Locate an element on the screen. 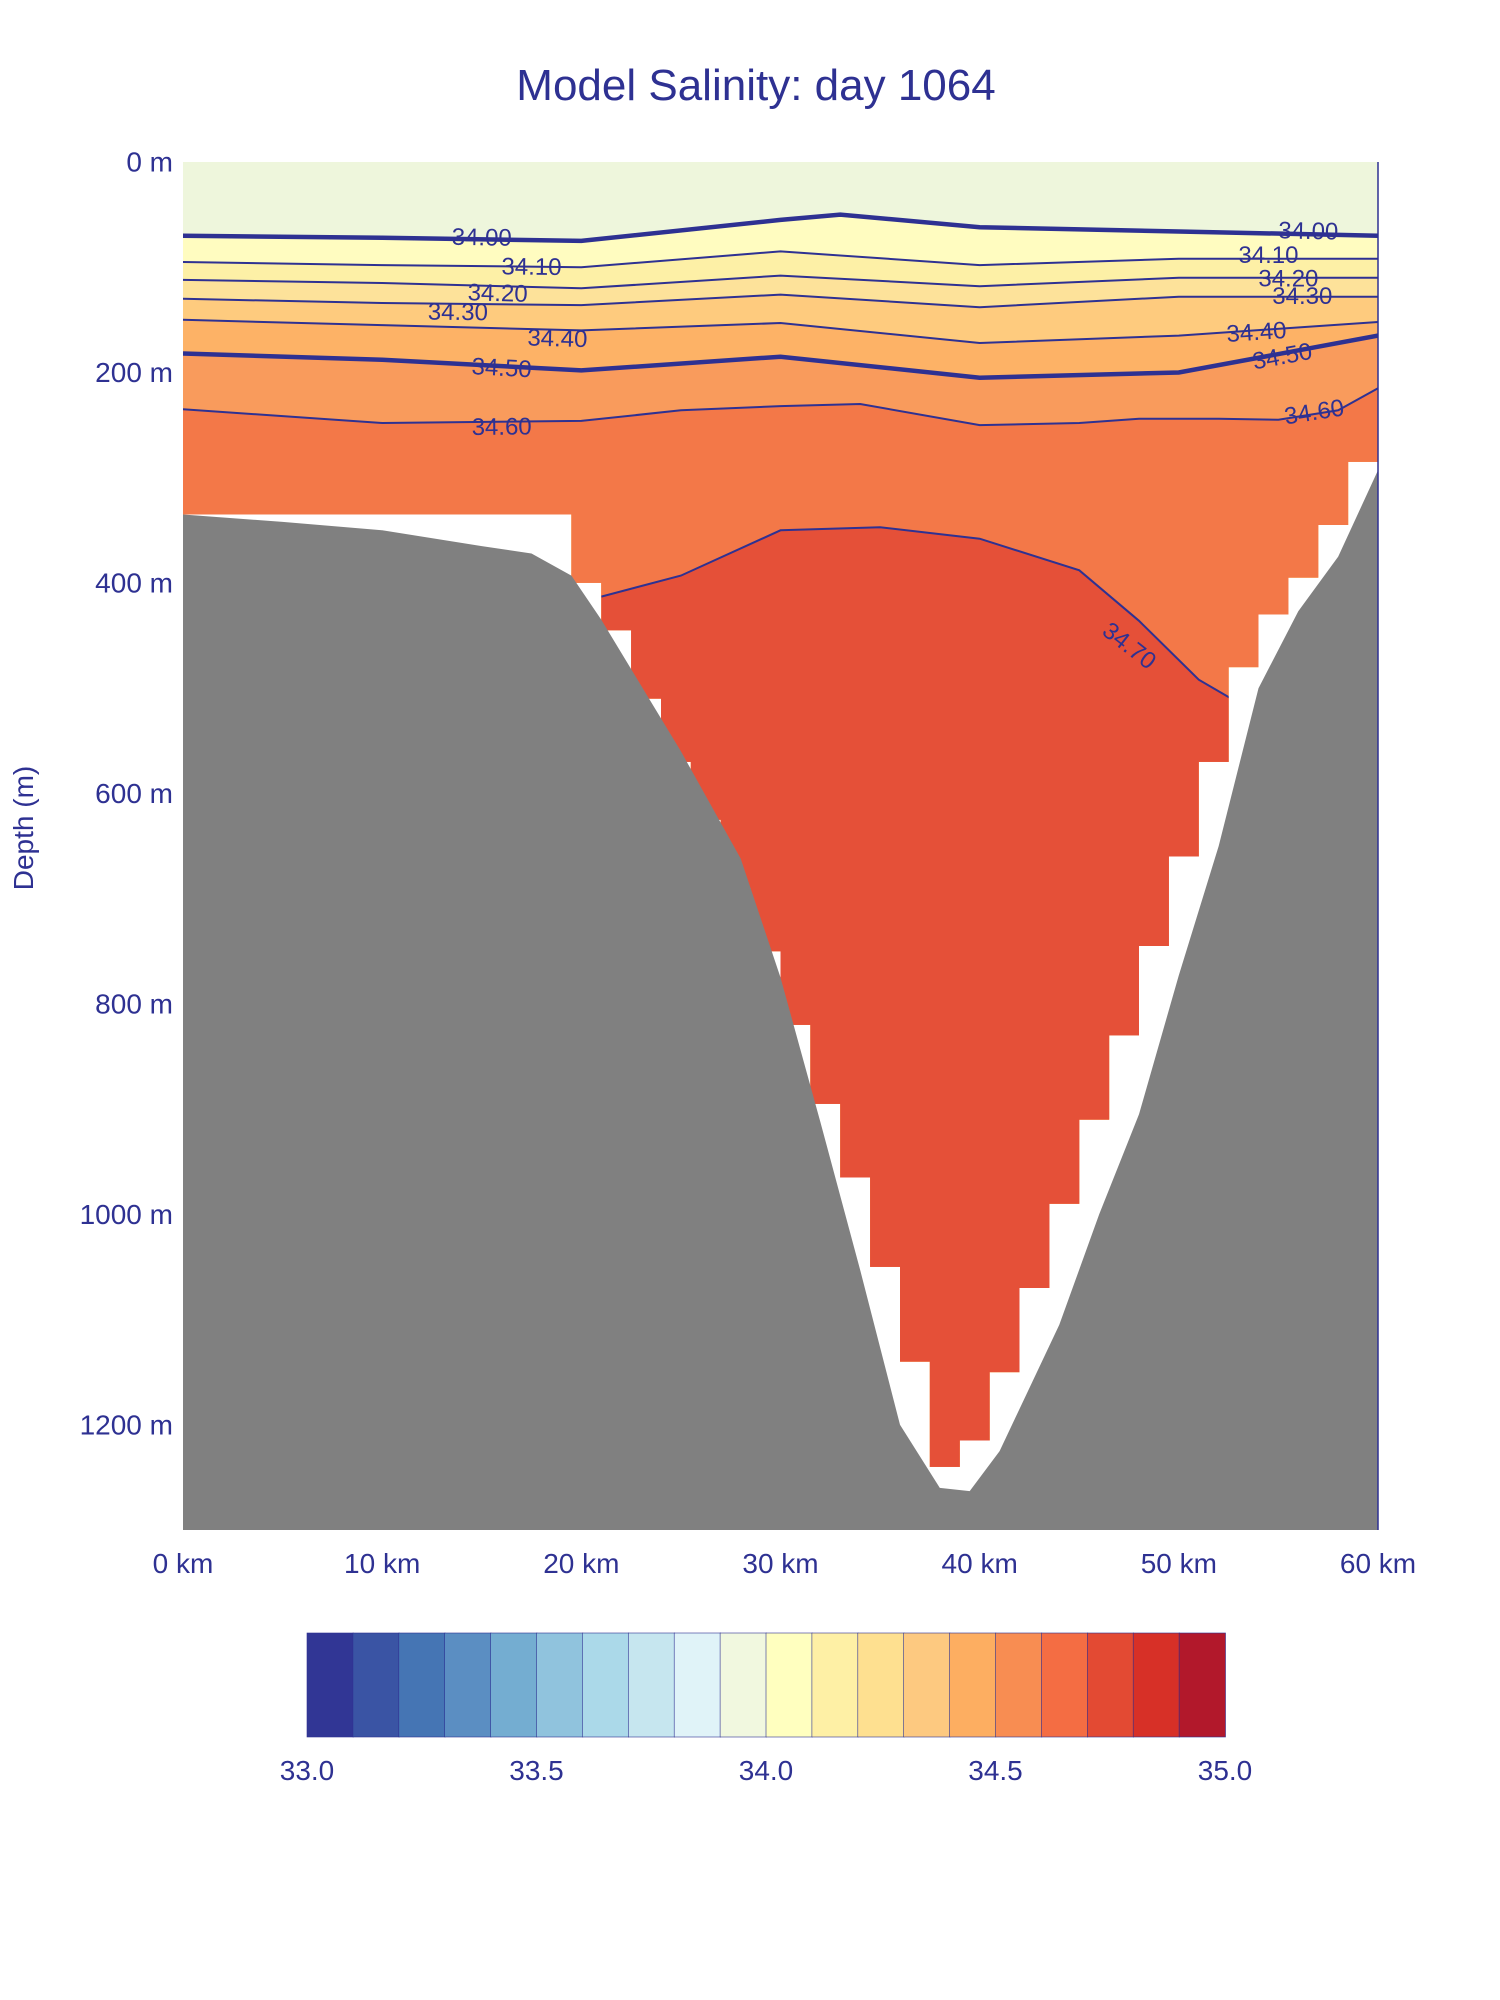 This screenshot has height=2000, width=1500. colorbar: 33.0 33.5 34.0 34.5 35.0 is located at coordinates (766, 1709).